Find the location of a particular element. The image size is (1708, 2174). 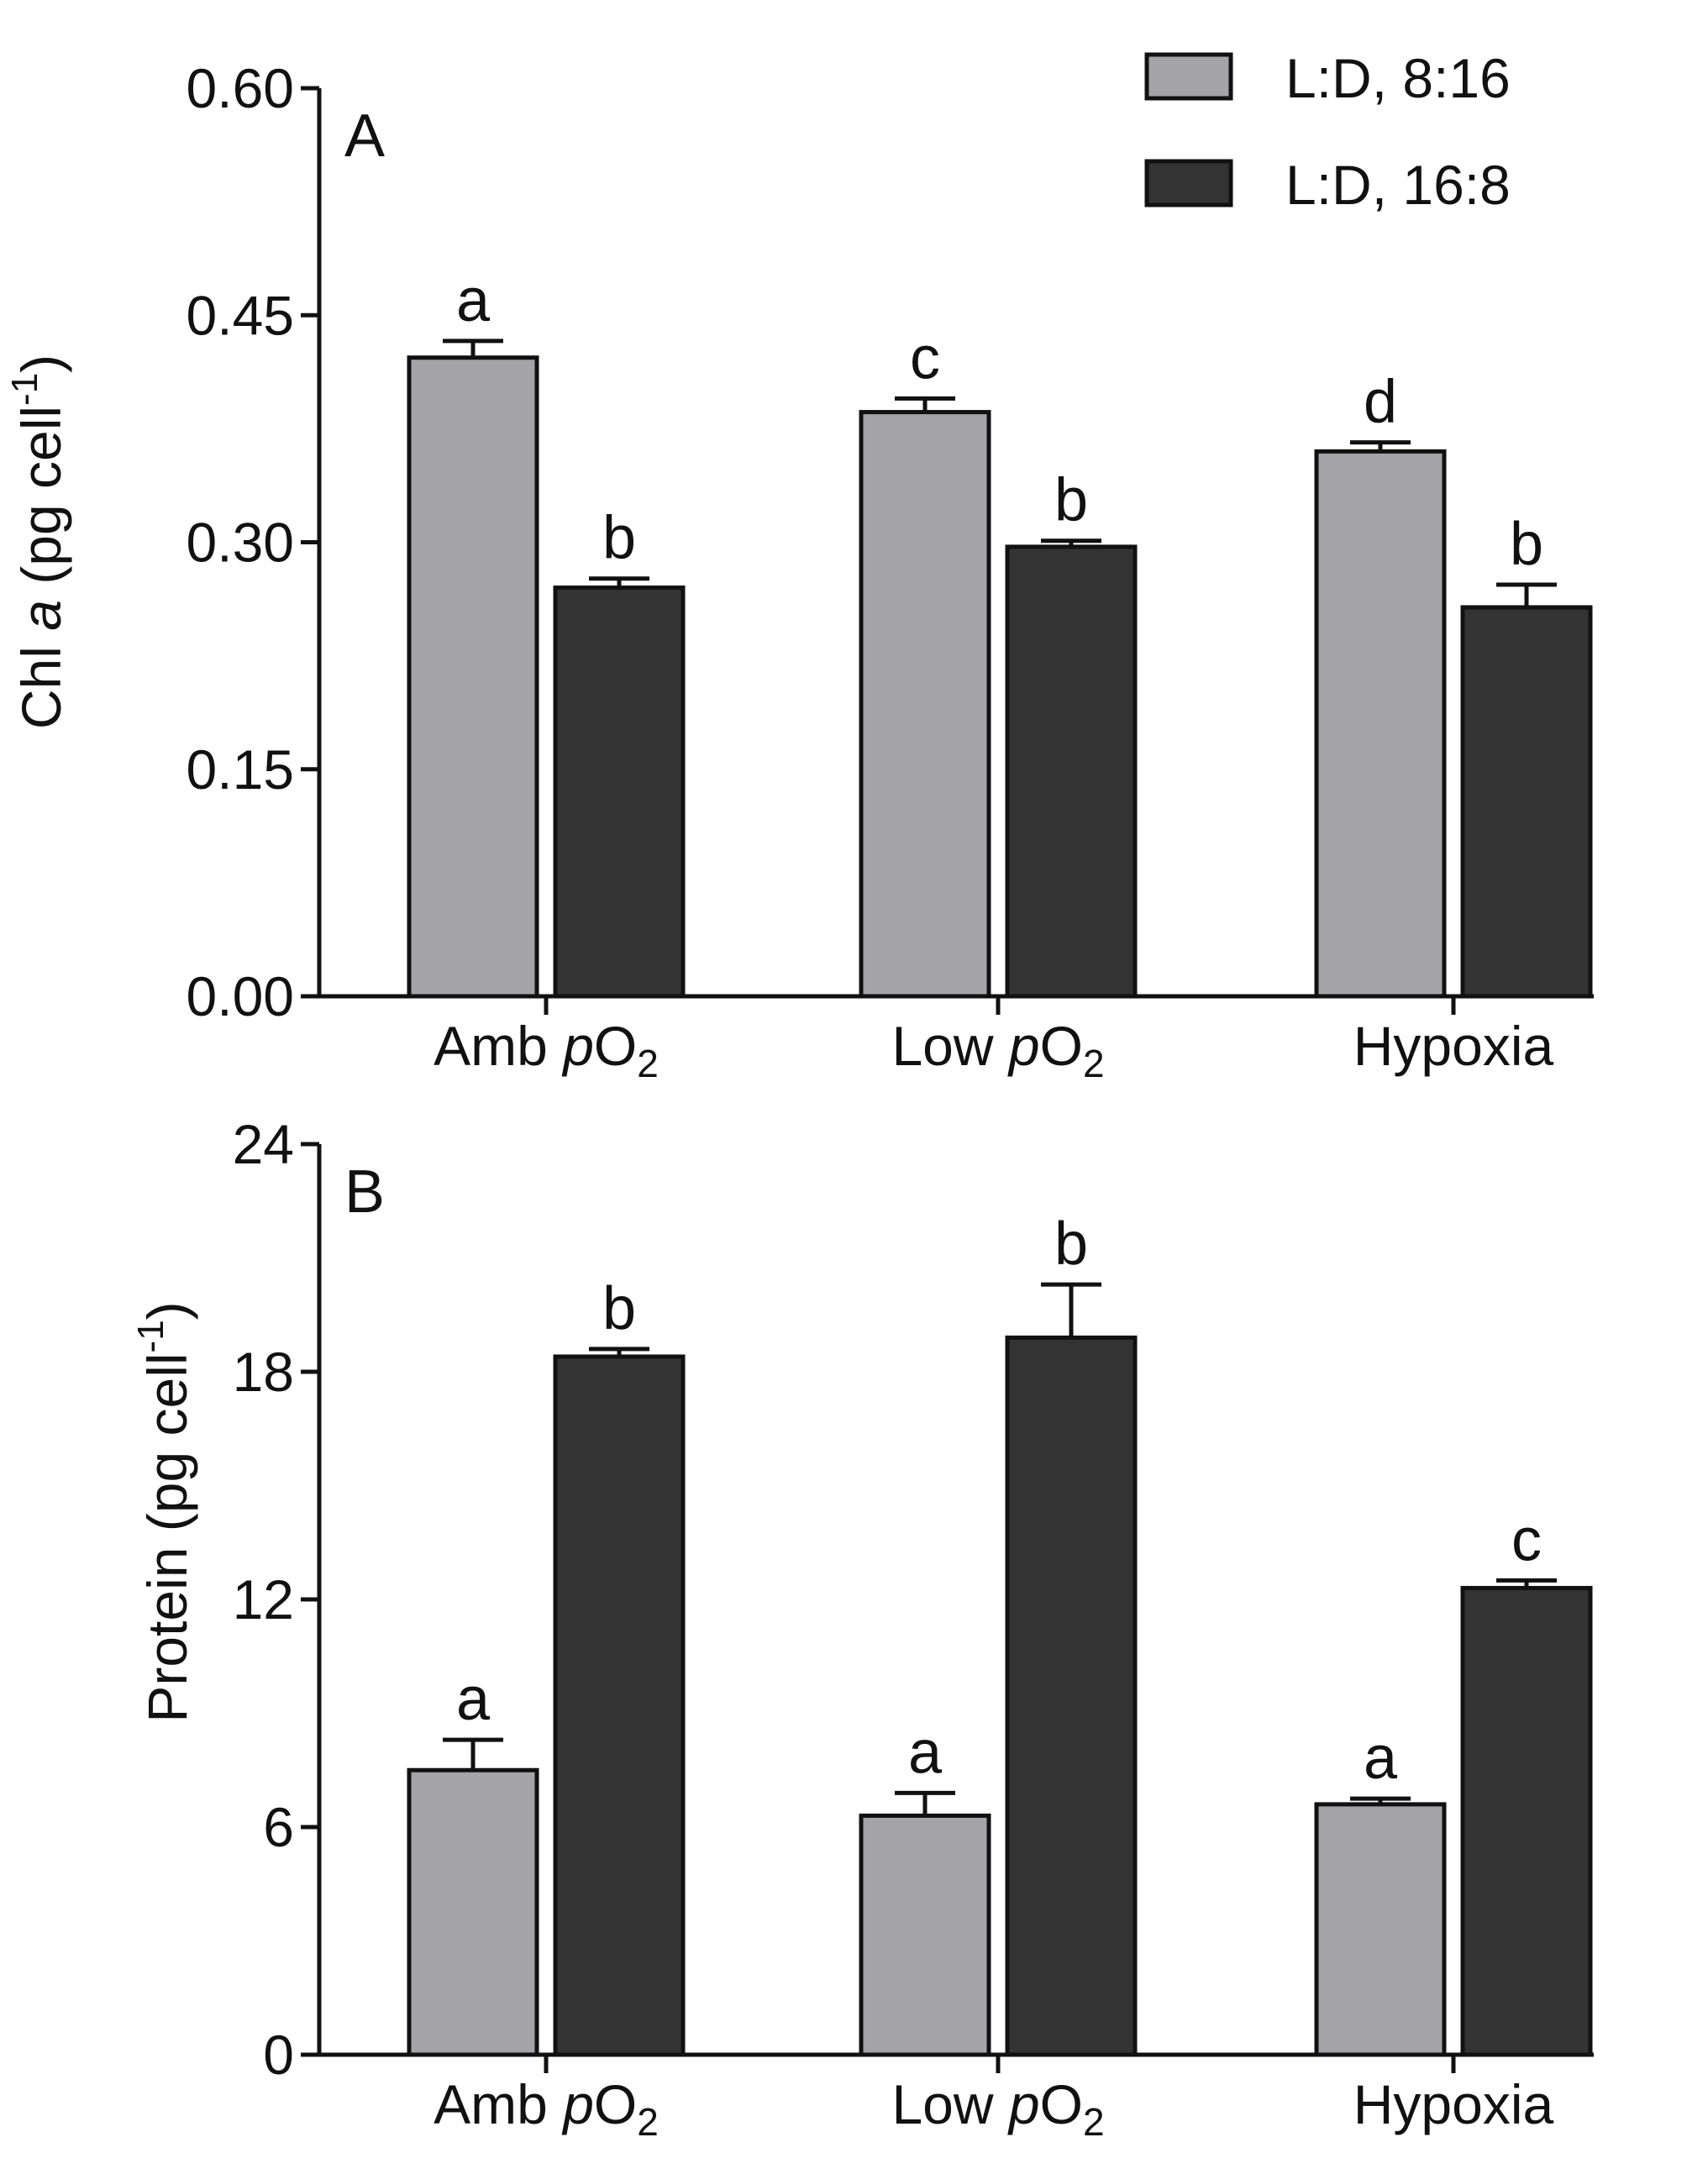

y-axis-title: Chl a (pg cell-1) is located at coordinates (38, 541).